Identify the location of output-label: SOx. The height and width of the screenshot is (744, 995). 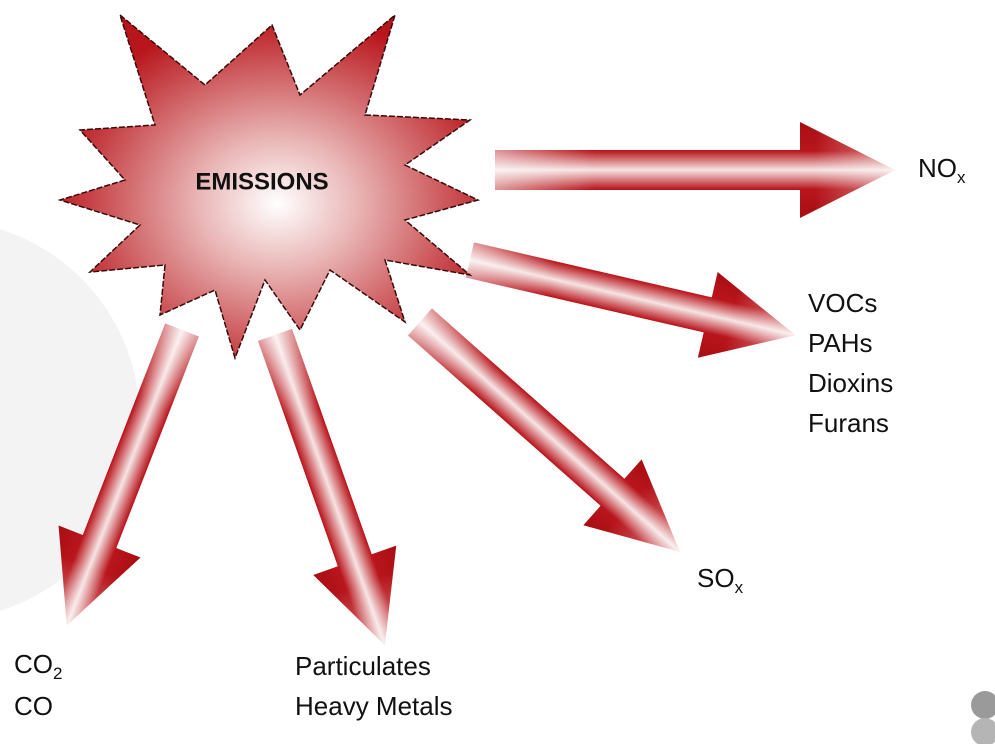
(720, 580).